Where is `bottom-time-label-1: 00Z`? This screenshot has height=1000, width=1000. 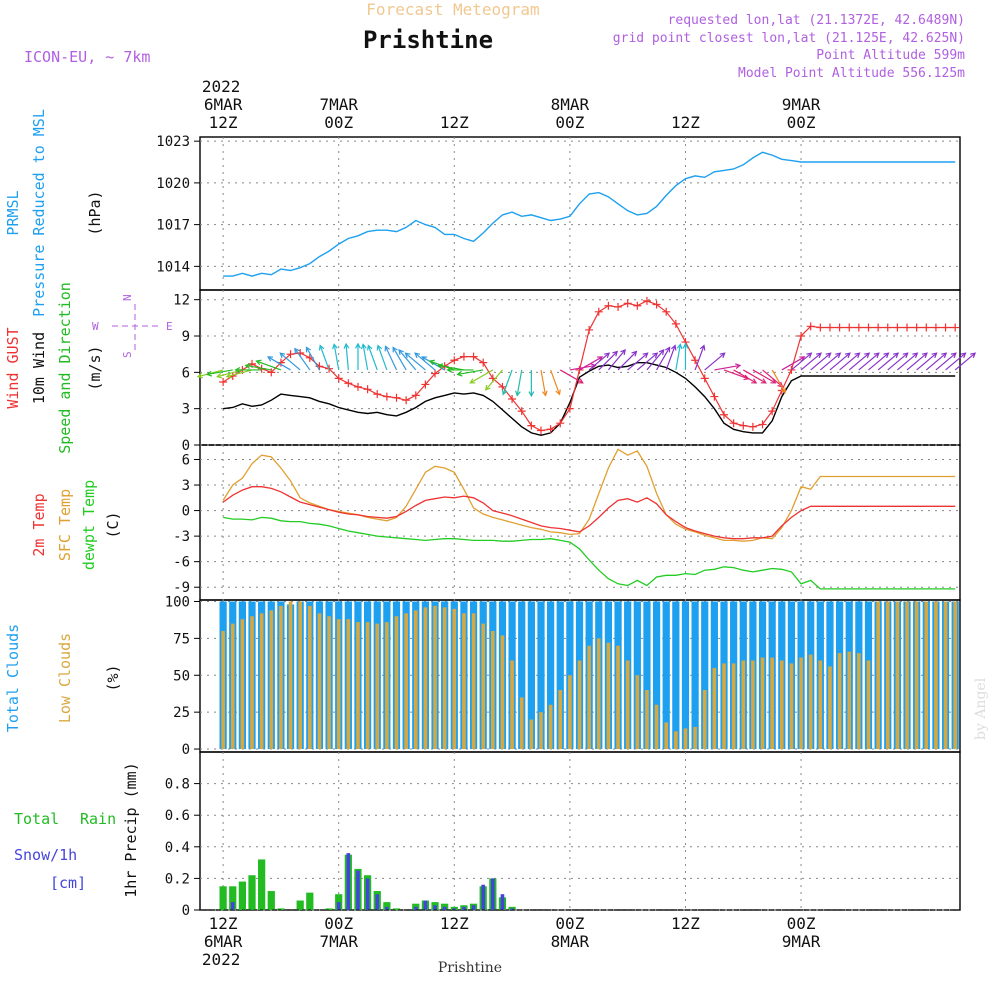
bottom-time-label-1: 00Z is located at coordinates (338, 923).